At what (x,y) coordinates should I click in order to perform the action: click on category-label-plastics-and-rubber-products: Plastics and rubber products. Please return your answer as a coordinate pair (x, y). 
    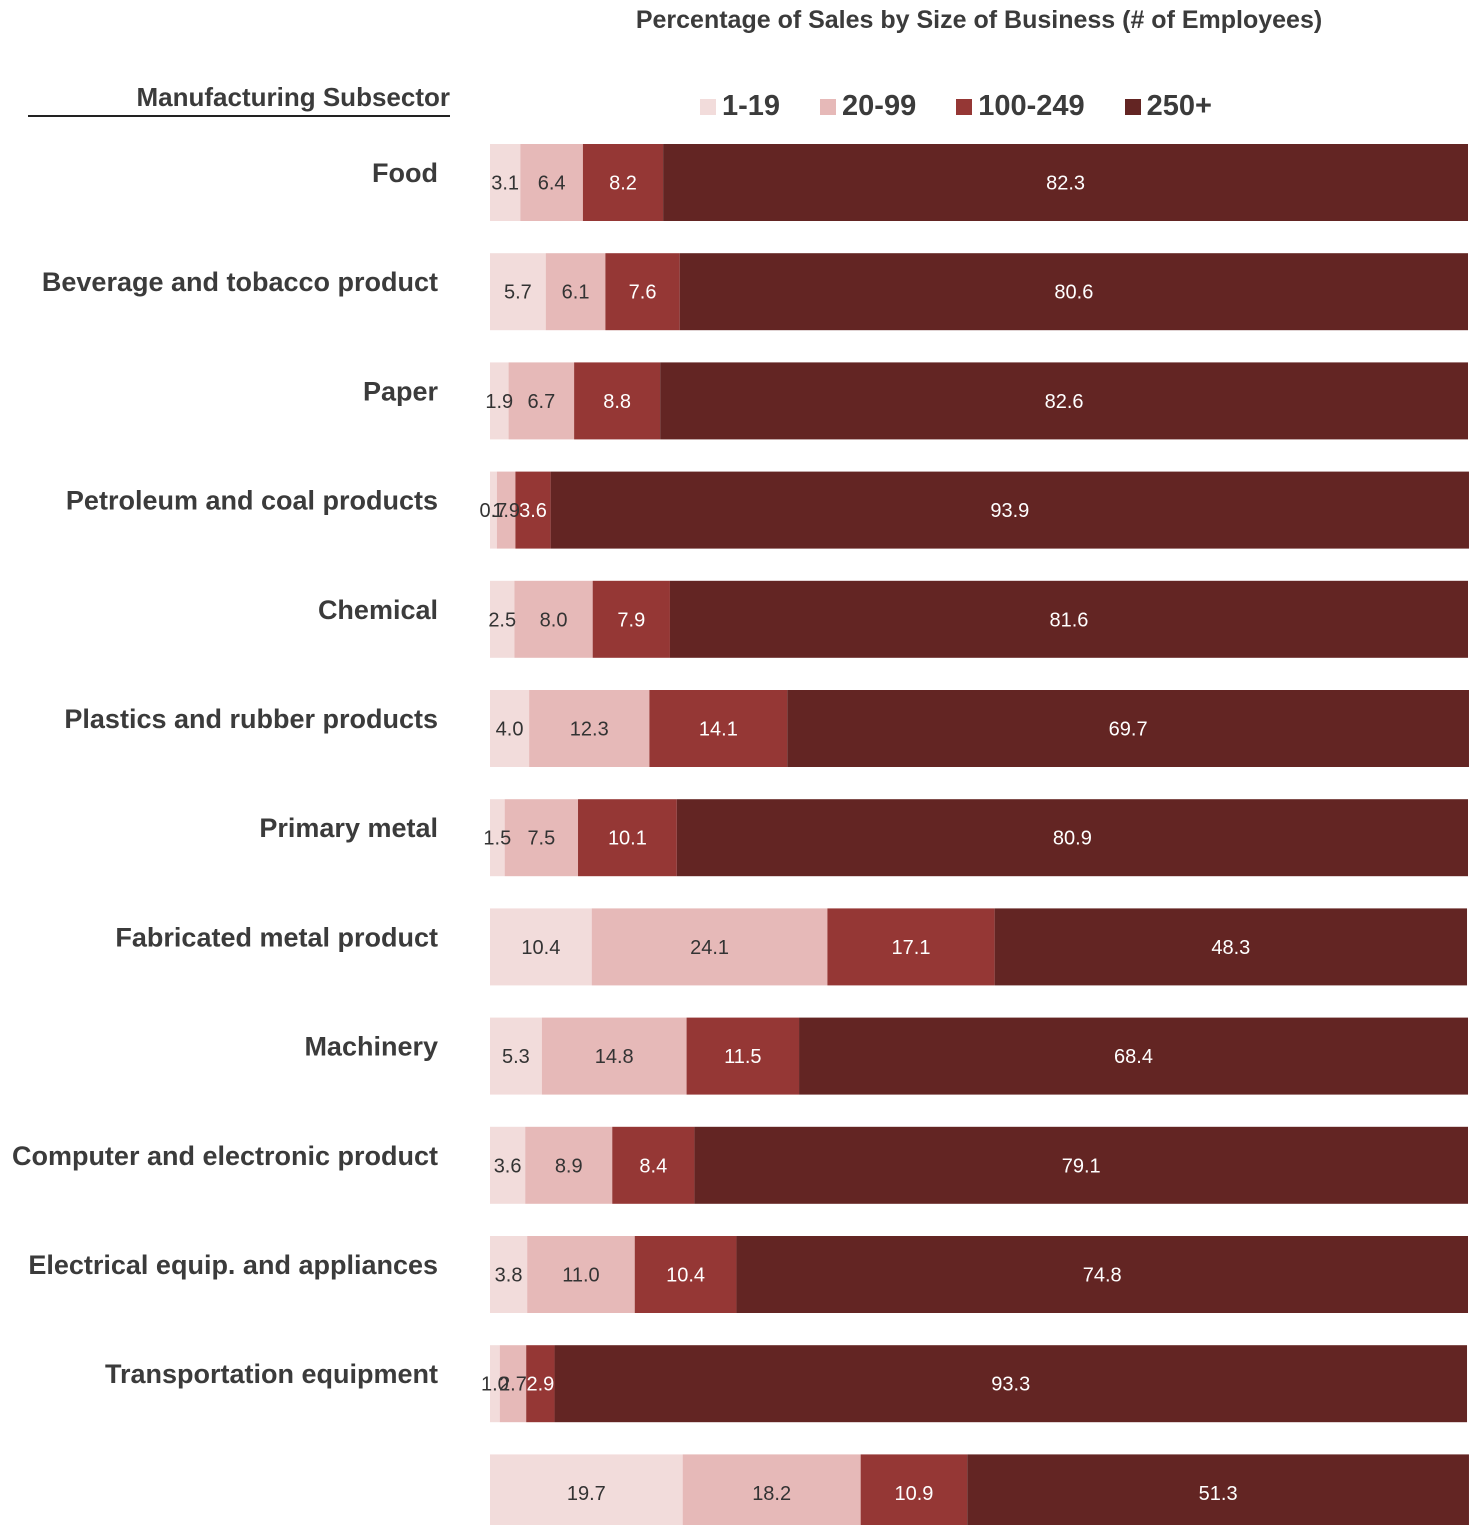
    Looking at the image, I should click on (251, 719).